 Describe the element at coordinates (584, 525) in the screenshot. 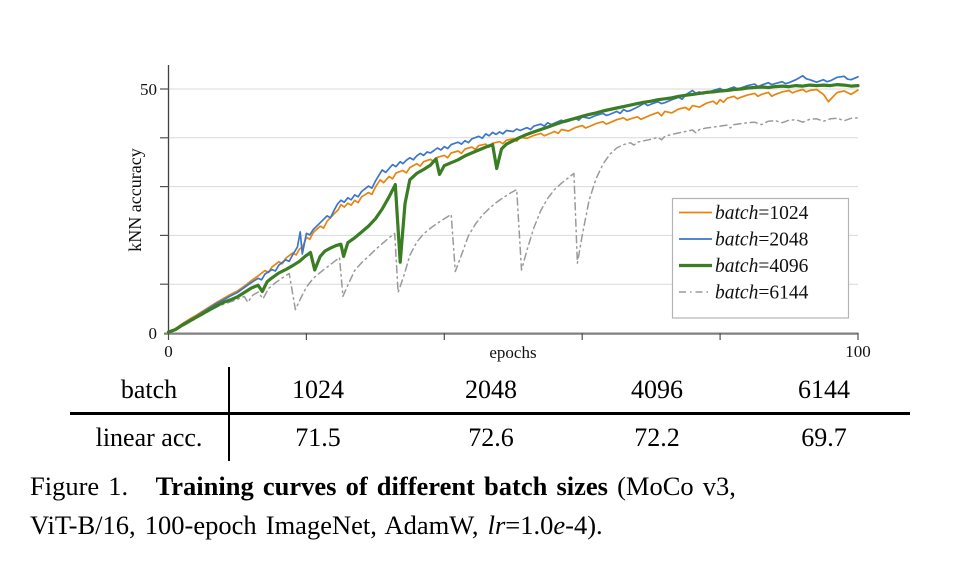

I see `caption-segment: -4).` at that location.